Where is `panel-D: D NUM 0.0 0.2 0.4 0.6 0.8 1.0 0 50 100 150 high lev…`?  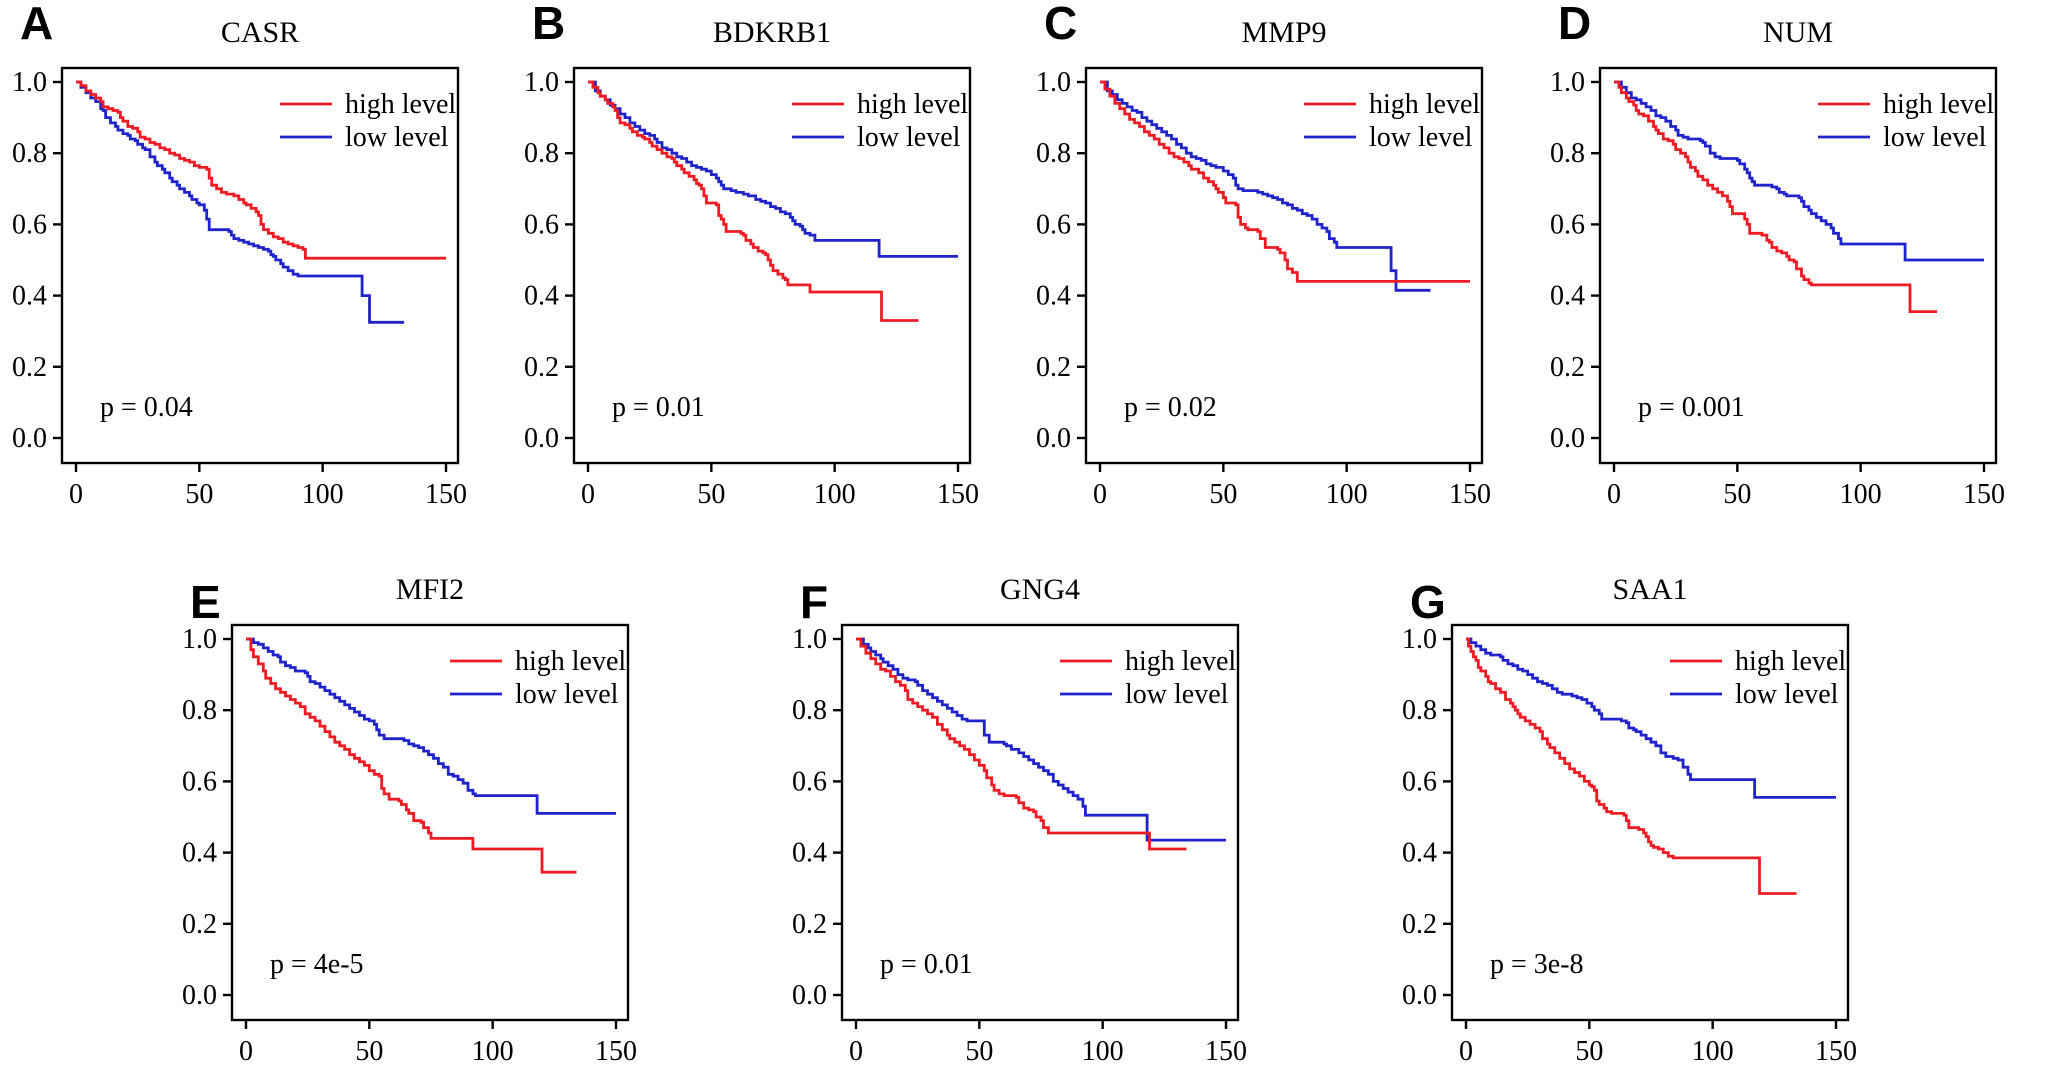
panel-D: D NUM 0.0 0.2 0.4 0.6 0.8 1.0 0 50 100 150 high lev… is located at coordinates (1794, 260).